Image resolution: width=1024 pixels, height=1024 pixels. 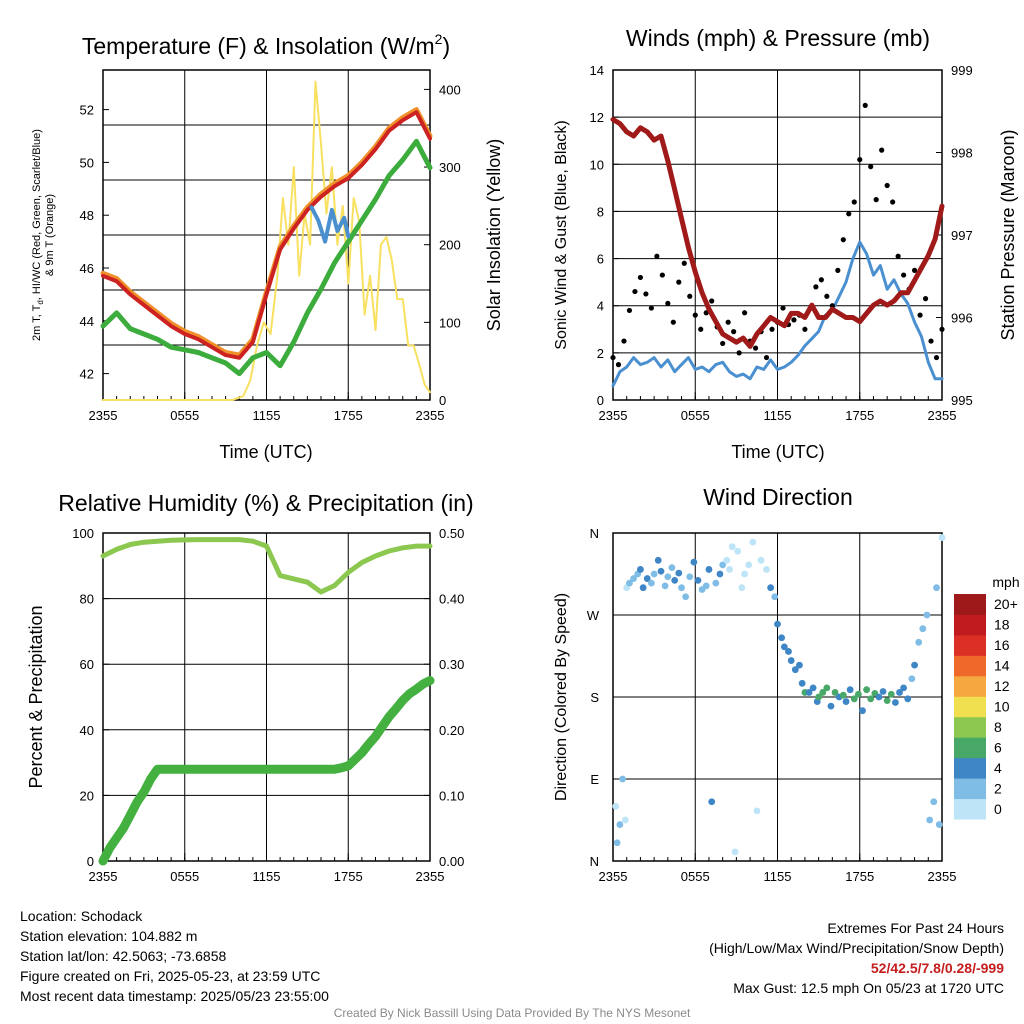 I want to click on plot-frame-humidity, so click(x=266, y=697).